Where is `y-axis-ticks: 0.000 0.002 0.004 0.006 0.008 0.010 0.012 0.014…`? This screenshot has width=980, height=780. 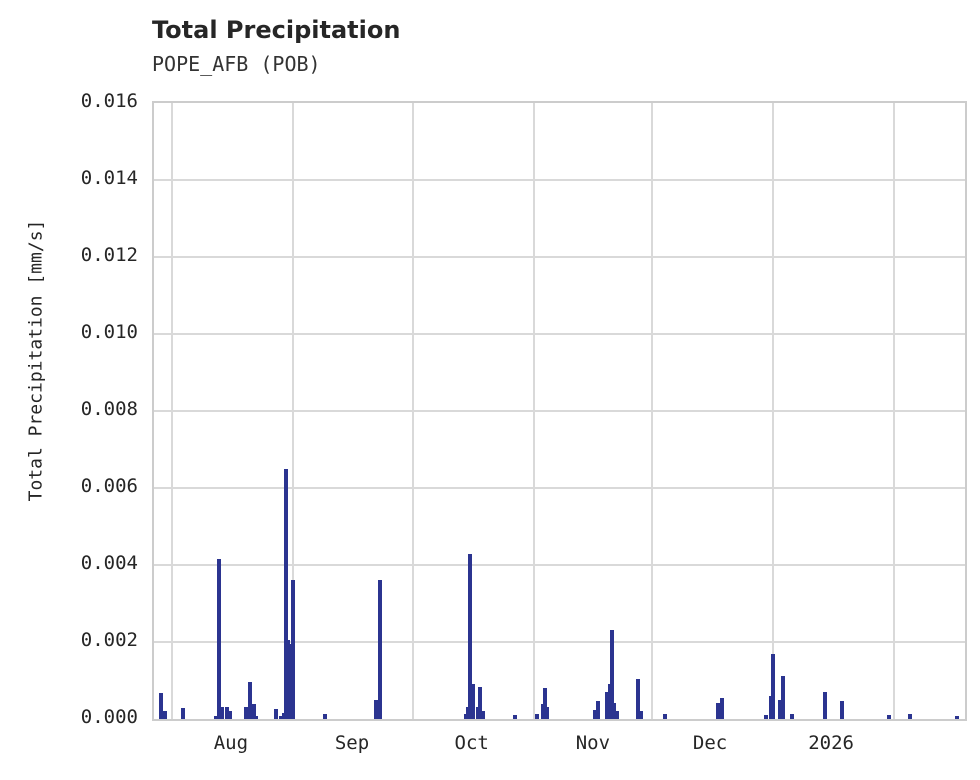 y-axis-ticks: 0.000 0.002 0.004 0.006 0.008 0.010 0.012 0.014… is located at coordinates (73, 390).